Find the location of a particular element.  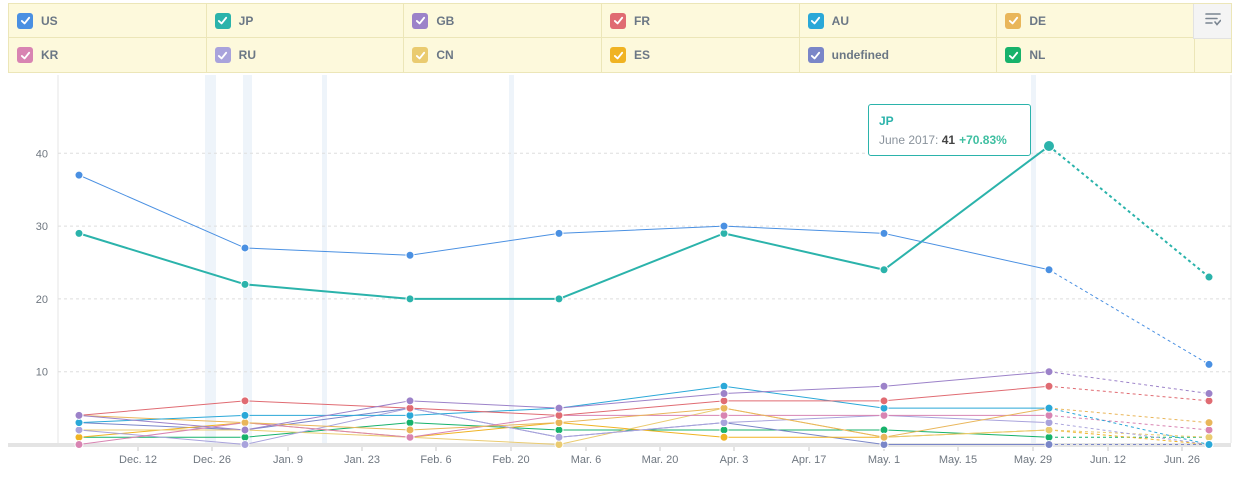

legend-item-undefined: undefined is located at coordinates (899, 55).